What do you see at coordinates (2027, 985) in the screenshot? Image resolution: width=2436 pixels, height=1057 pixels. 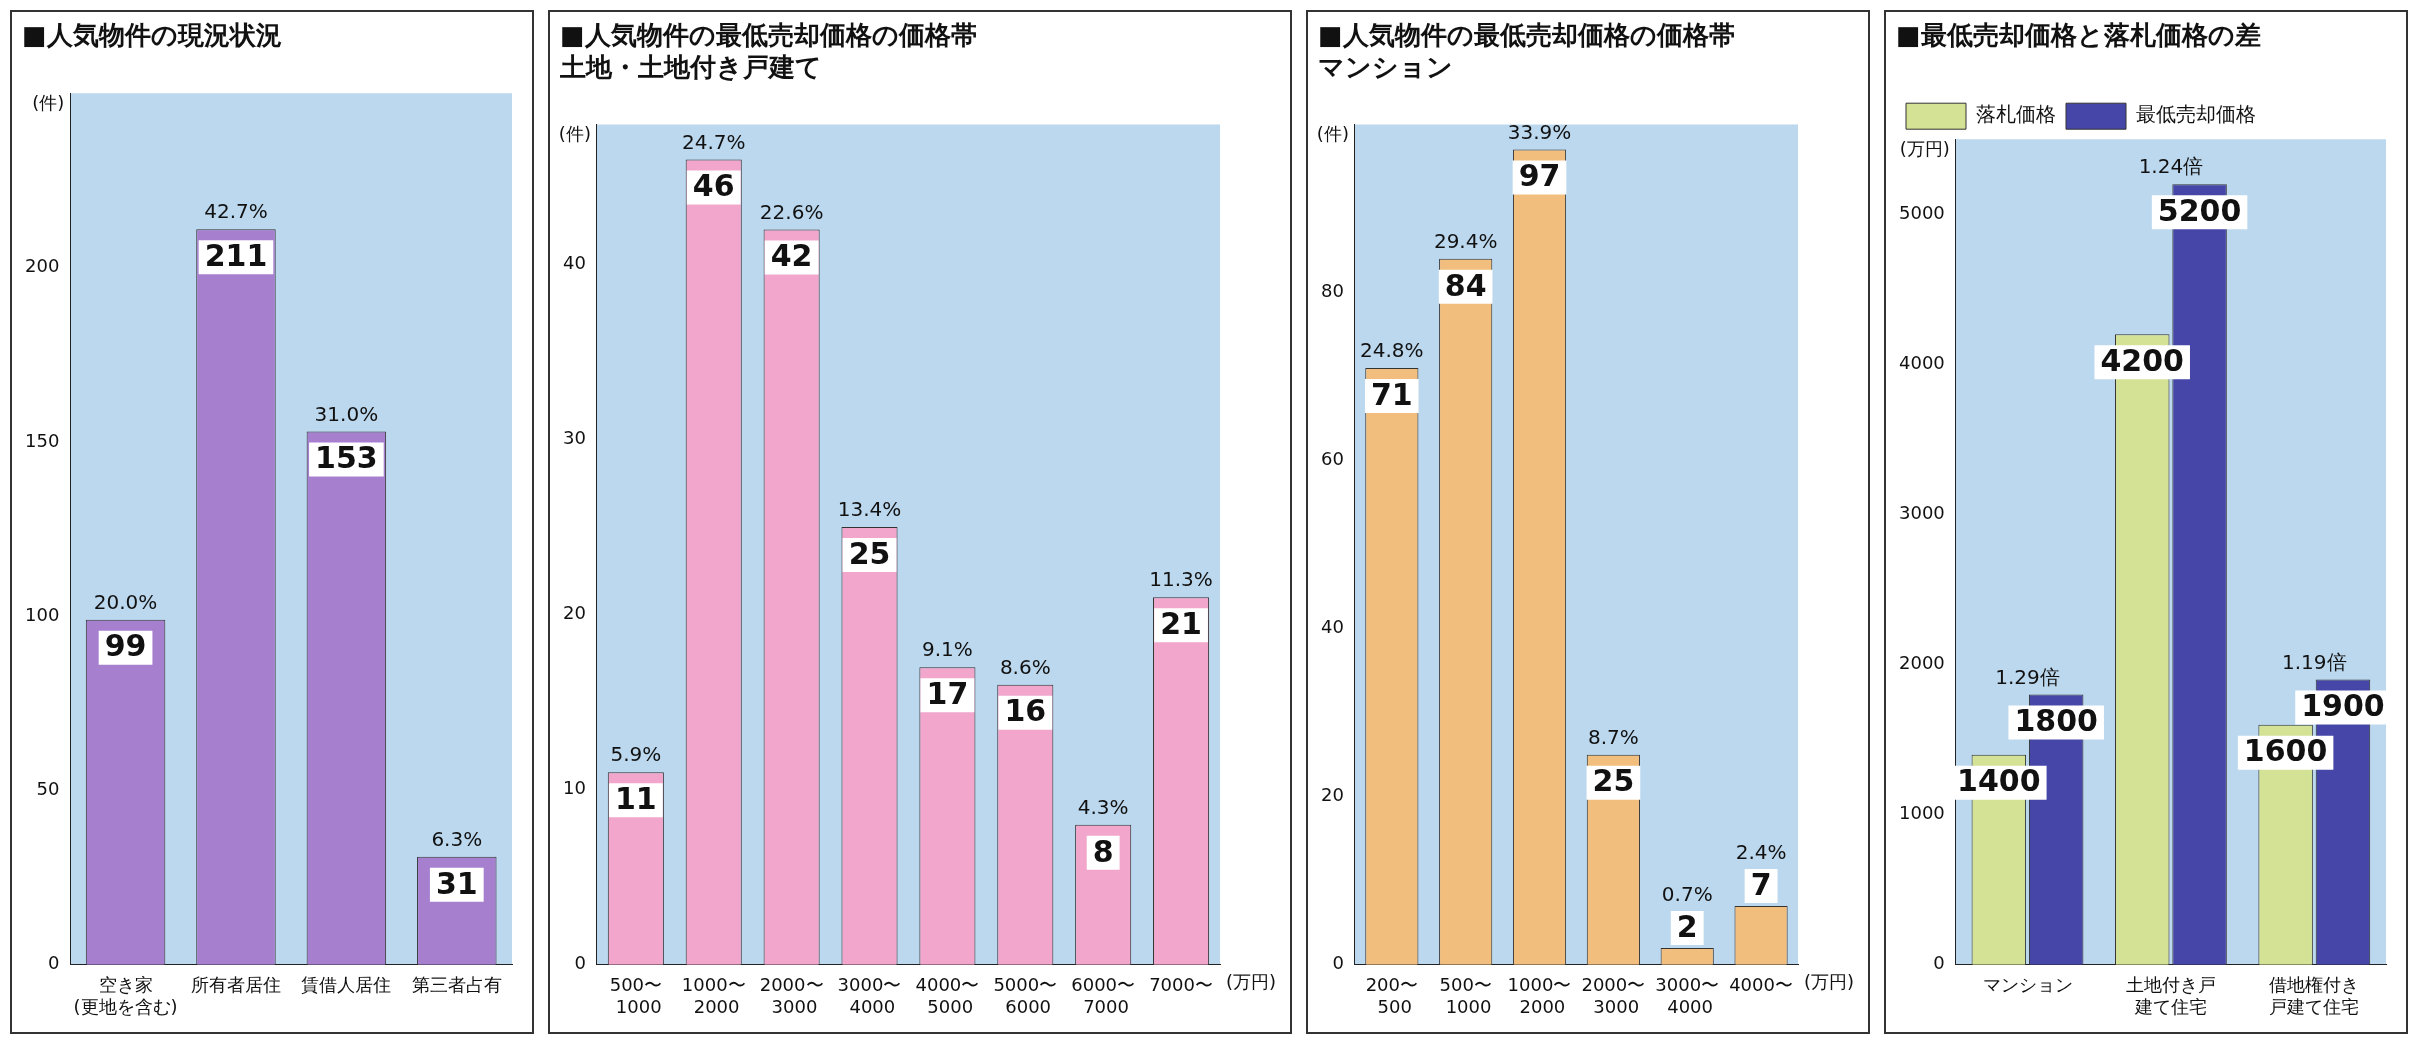 I see `x-tick-label: マンション` at bounding box center [2027, 985].